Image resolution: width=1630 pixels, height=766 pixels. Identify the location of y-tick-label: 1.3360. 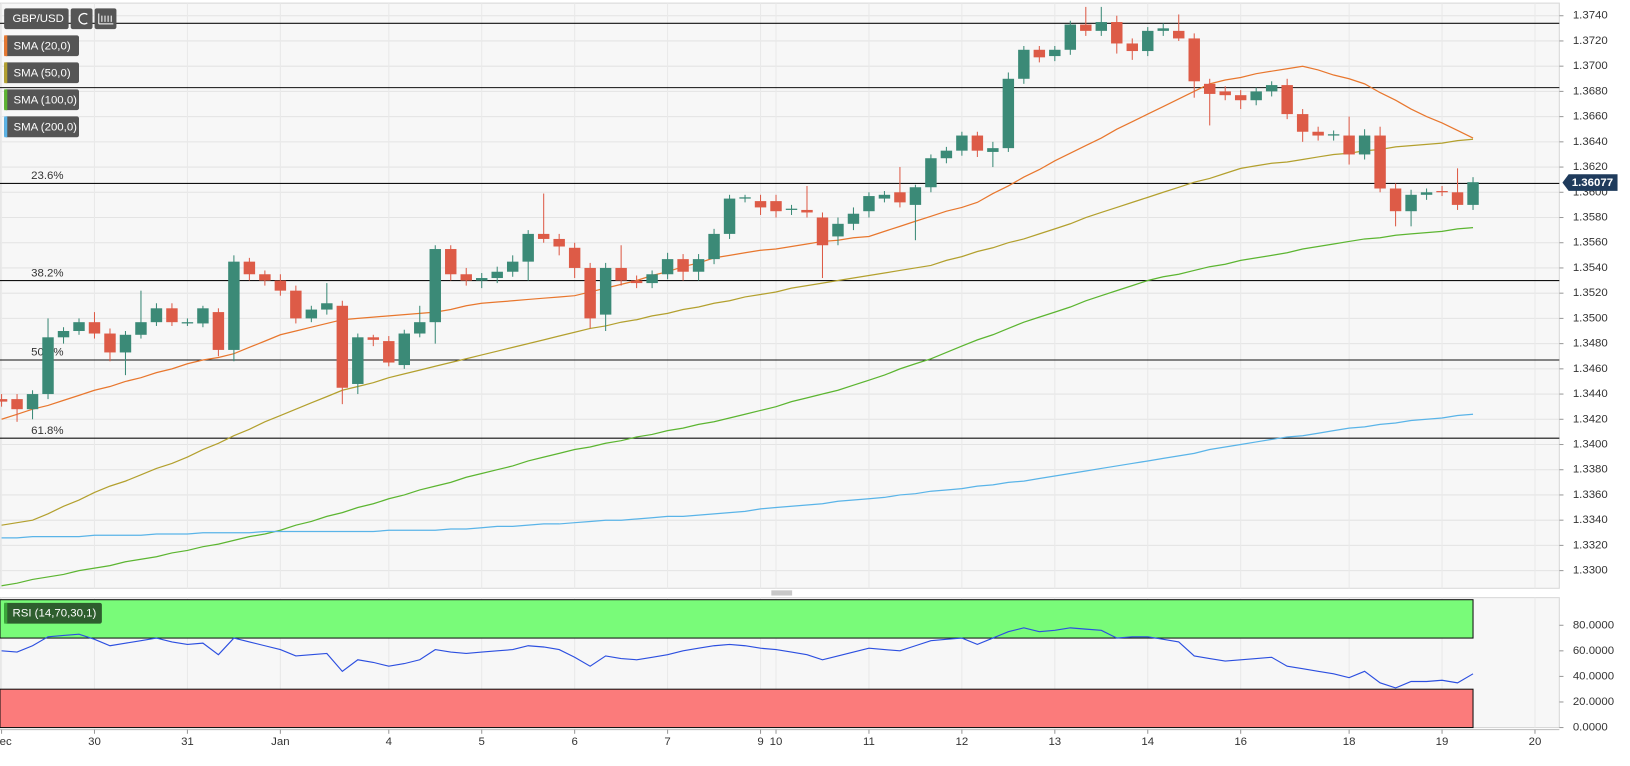
(1590, 495).